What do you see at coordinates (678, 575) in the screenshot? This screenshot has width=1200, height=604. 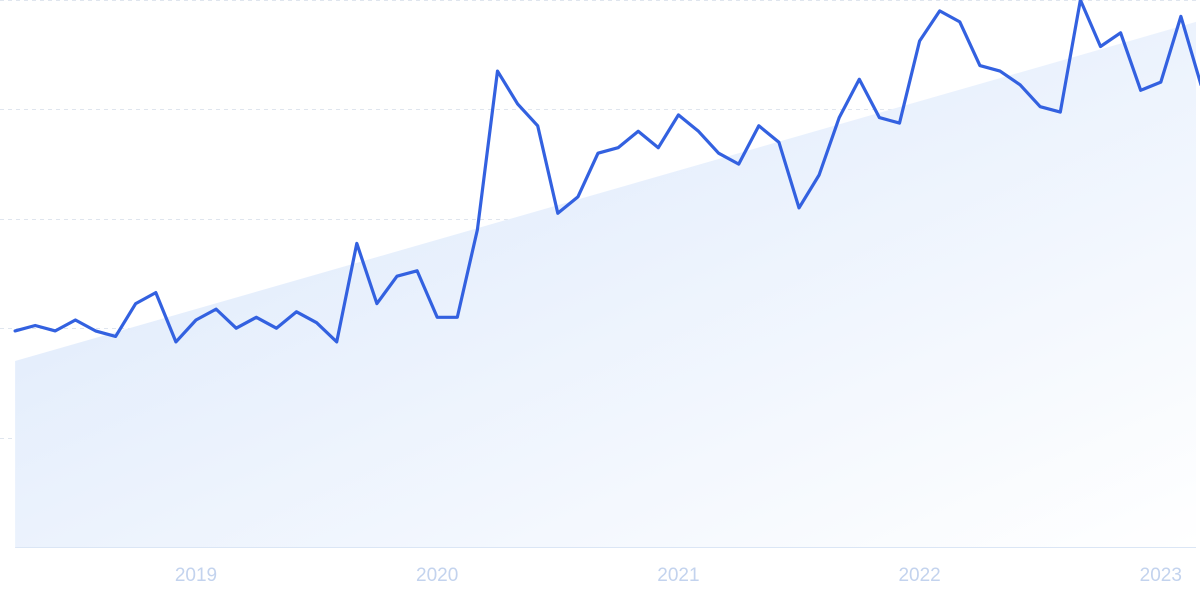 I see `x-tick-label-2021: 2021` at bounding box center [678, 575].